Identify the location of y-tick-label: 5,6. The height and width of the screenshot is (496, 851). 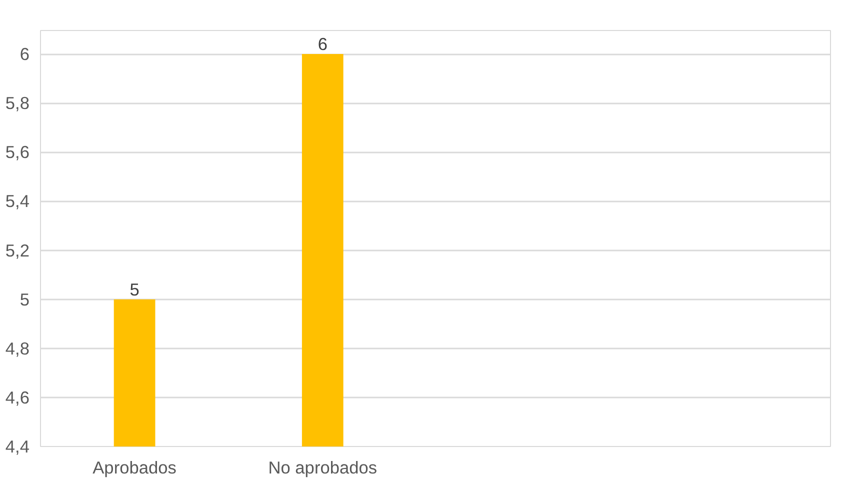
(17, 152).